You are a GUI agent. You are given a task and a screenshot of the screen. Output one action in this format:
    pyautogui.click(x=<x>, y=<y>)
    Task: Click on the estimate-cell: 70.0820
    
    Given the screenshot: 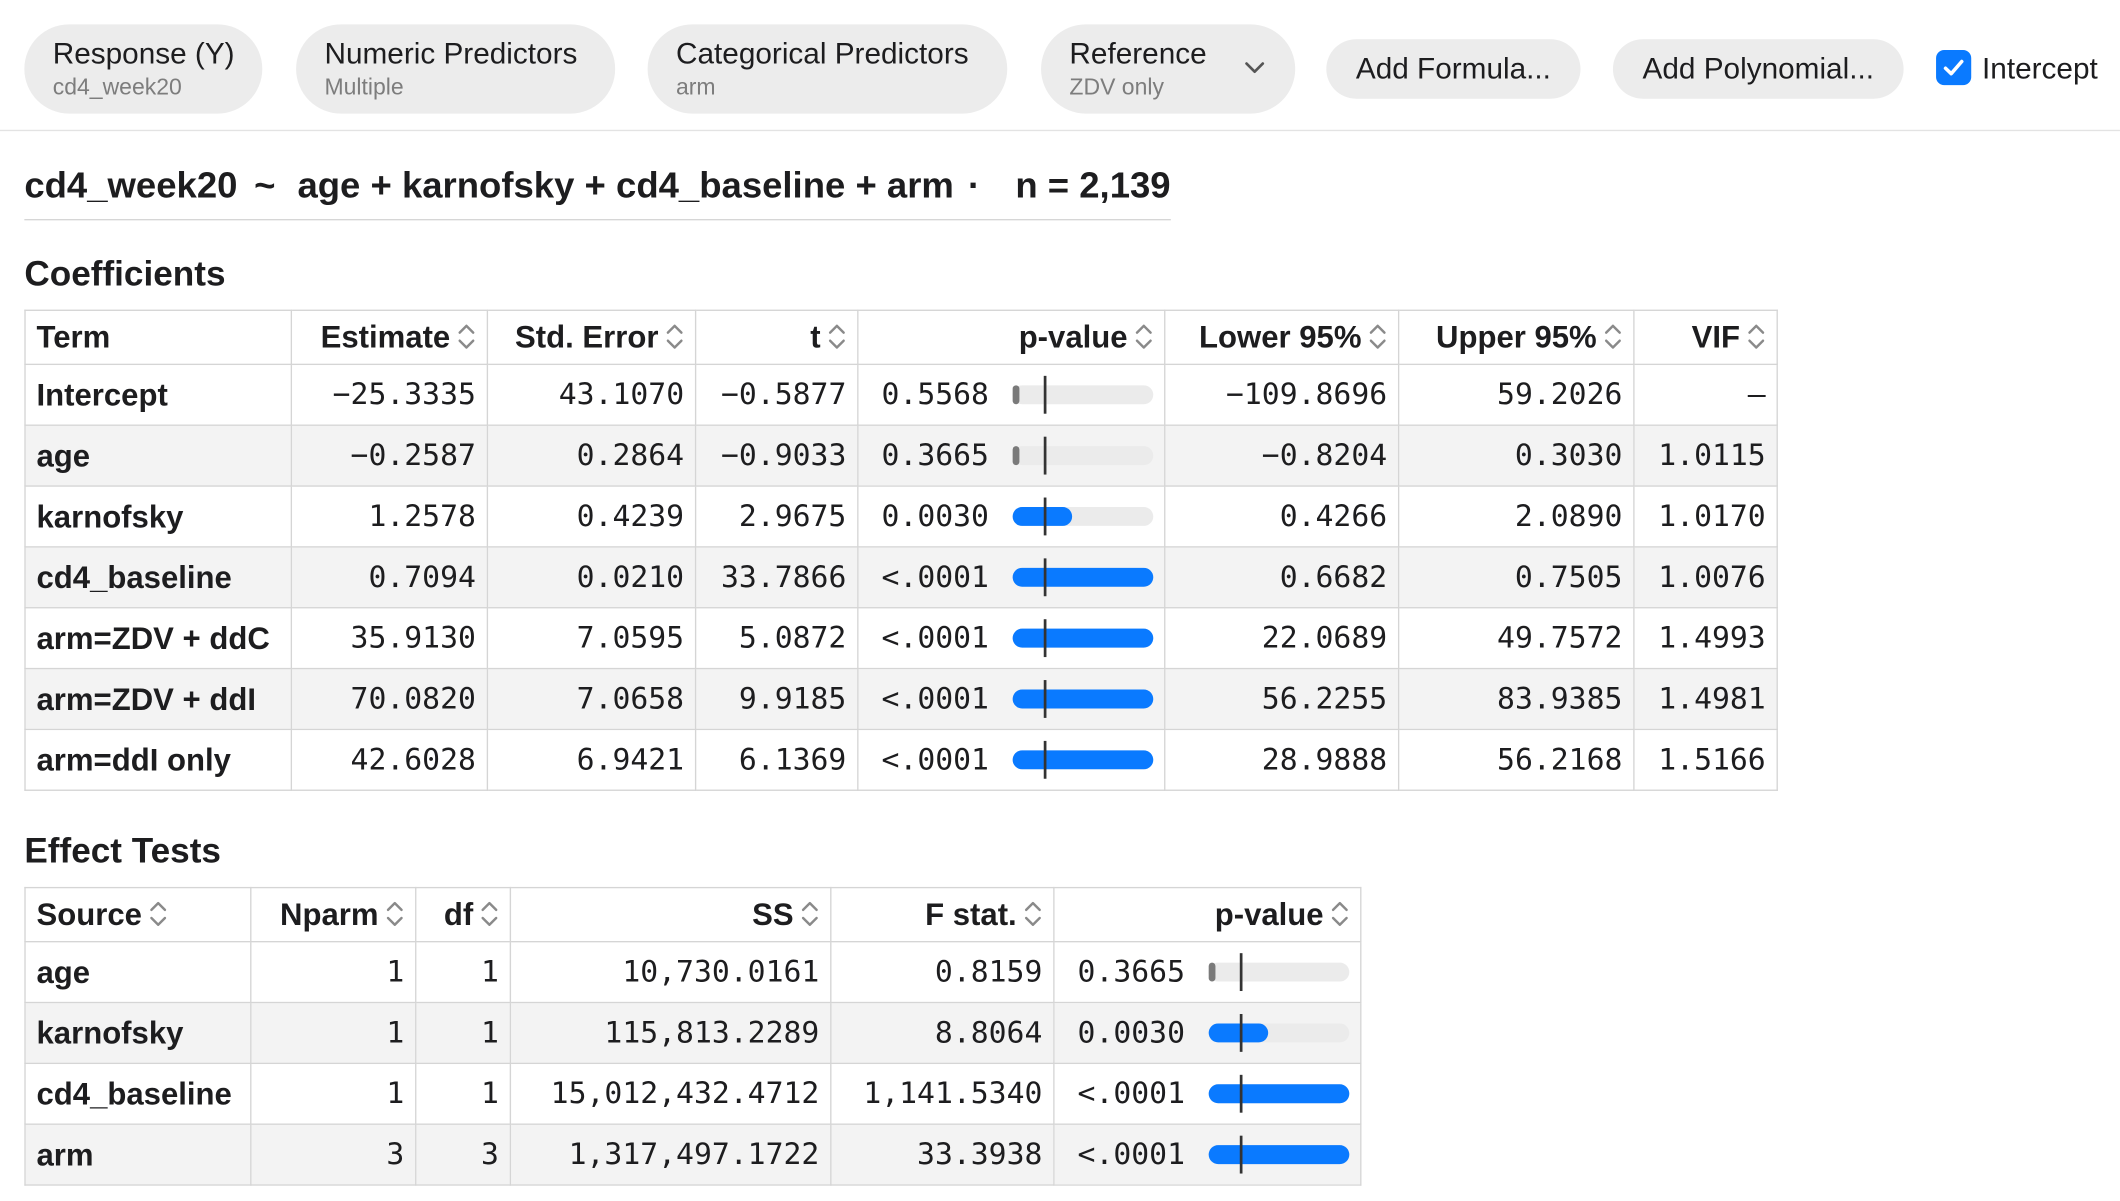 What is the action you would take?
    pyautogui.click(x=389, y=699)
    